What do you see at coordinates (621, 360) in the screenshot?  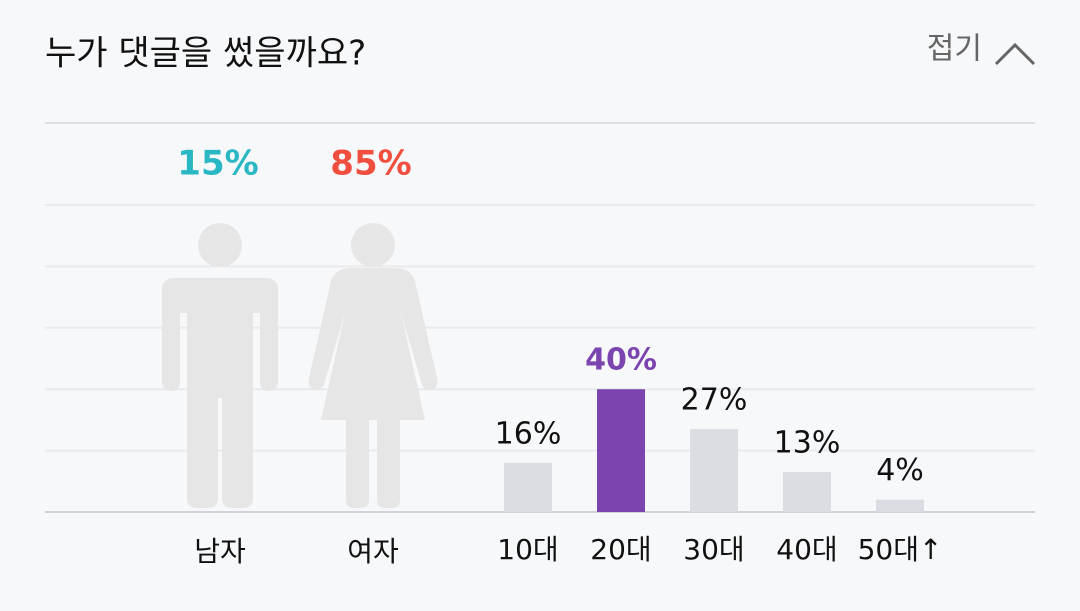 I see `value-label: 40%` at bounding box center [621, 360].